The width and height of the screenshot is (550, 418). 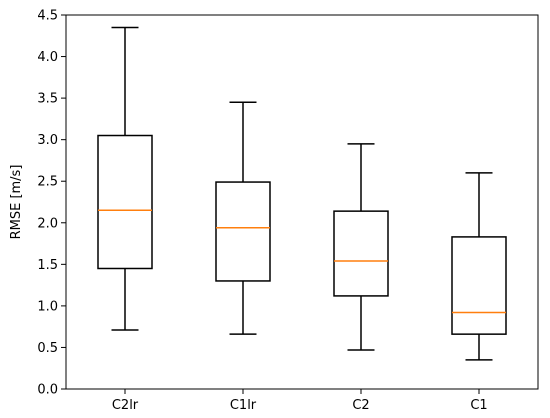 What do you see at coordinates (51, 203) in the screenshot?
I see `y-ticks: 0.0 0.5 1.0 1.5 2.0 2.5 3.0 3.5 4.0 4.5` at bounding box center [51, 203].